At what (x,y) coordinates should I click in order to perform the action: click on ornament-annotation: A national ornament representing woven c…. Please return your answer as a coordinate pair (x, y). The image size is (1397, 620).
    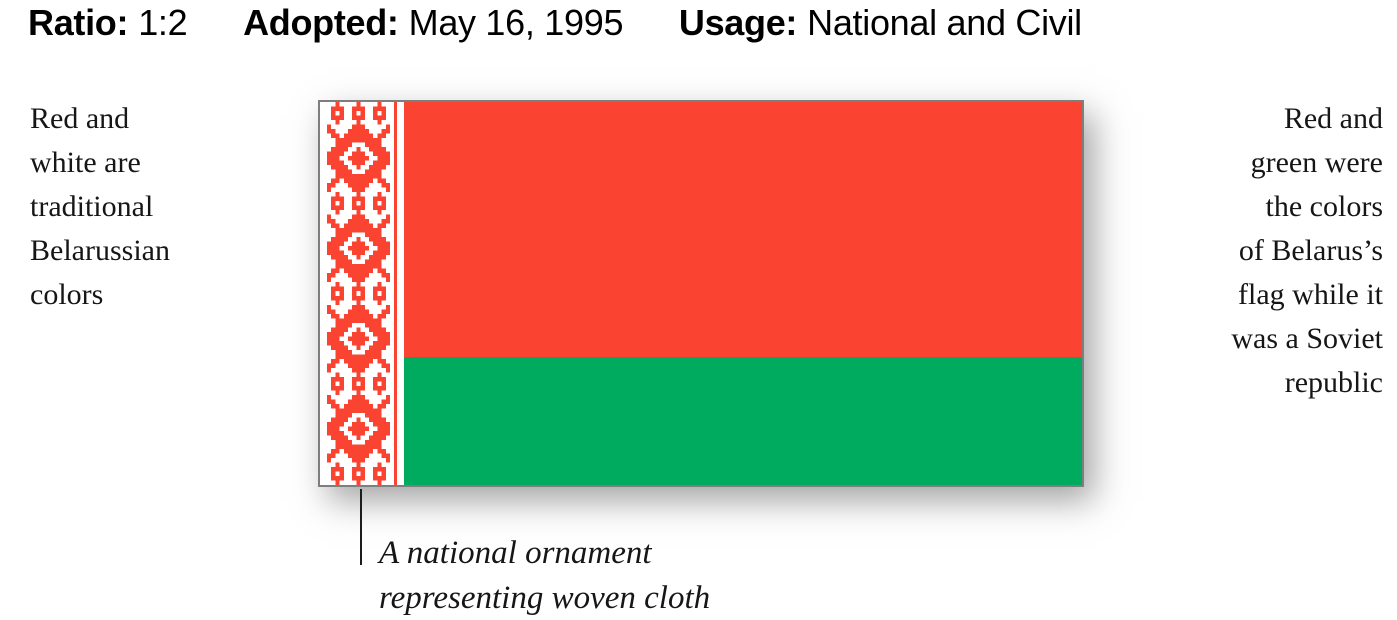
    Looking at the image, I should click on (544, 575).